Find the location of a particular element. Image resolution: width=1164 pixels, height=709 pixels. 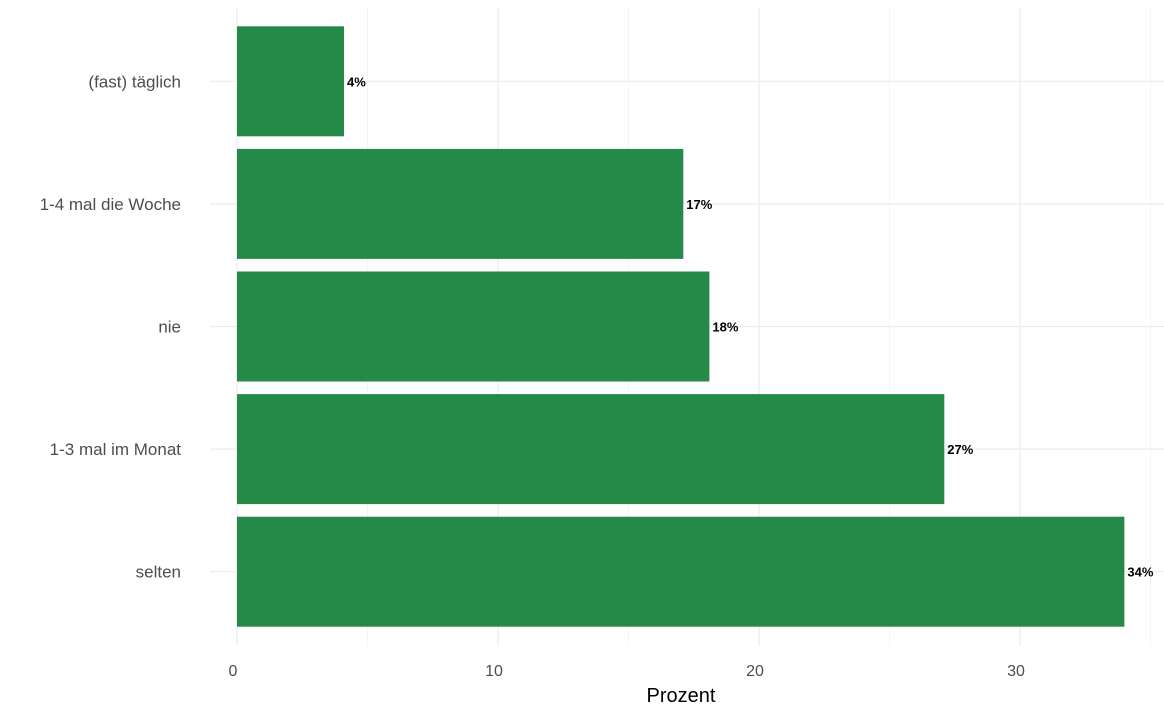

category-label: 1-4 mal die Woche is located at coordinates (110, 204).